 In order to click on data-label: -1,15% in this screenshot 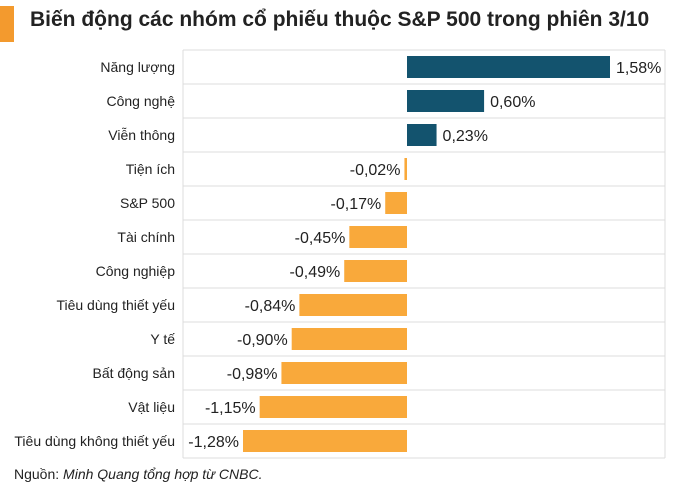, I will do `click(230, 408)`.